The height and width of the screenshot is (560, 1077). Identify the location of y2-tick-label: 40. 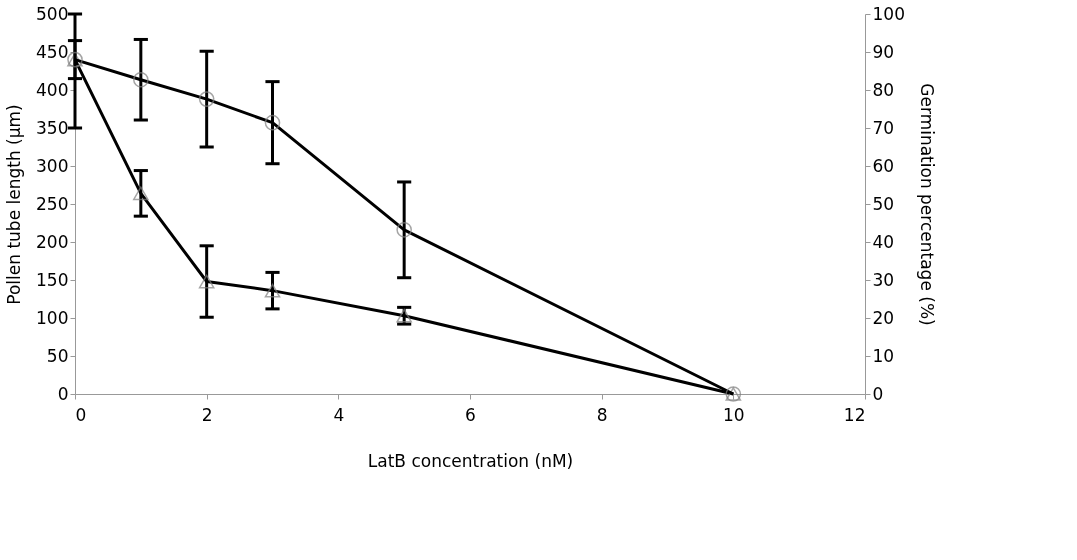
(883, 241).